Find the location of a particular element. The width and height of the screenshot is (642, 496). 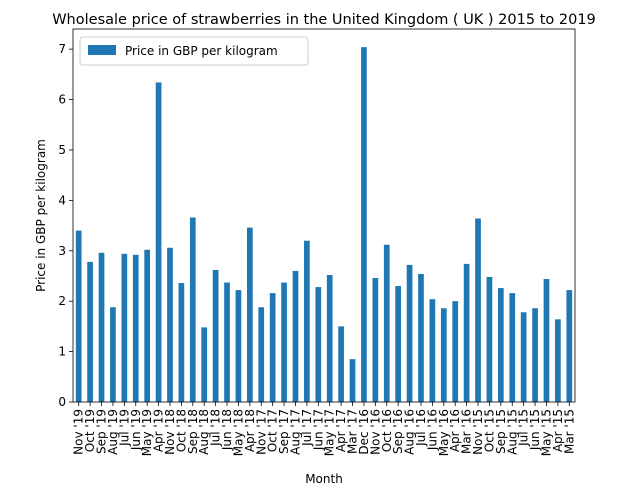

x-tick-label-41: May '15 is located at coordinates (546, 432).